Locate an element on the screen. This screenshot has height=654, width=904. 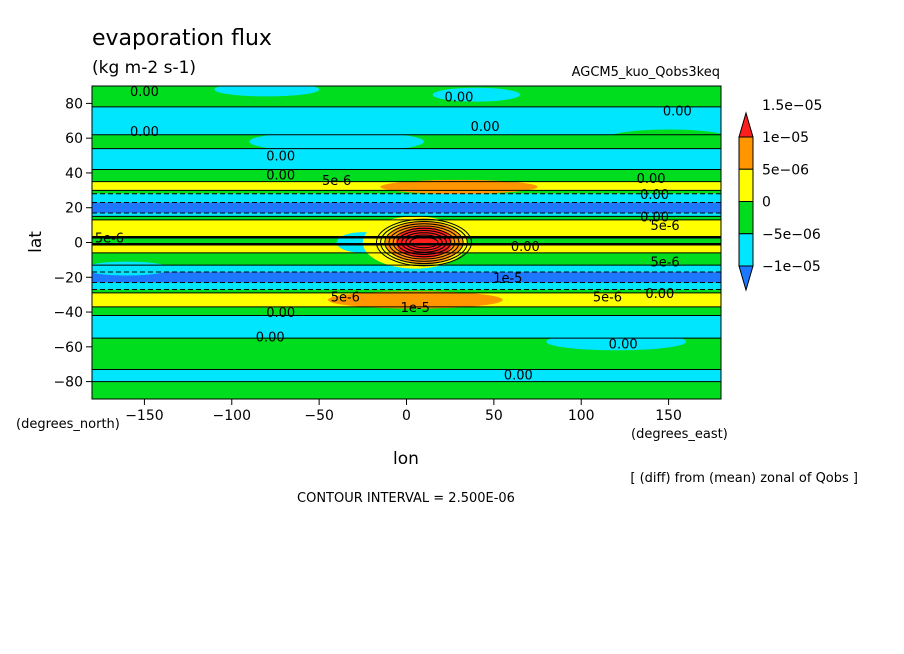
colorbar-top-arrow is located at coordinates (746, 124).